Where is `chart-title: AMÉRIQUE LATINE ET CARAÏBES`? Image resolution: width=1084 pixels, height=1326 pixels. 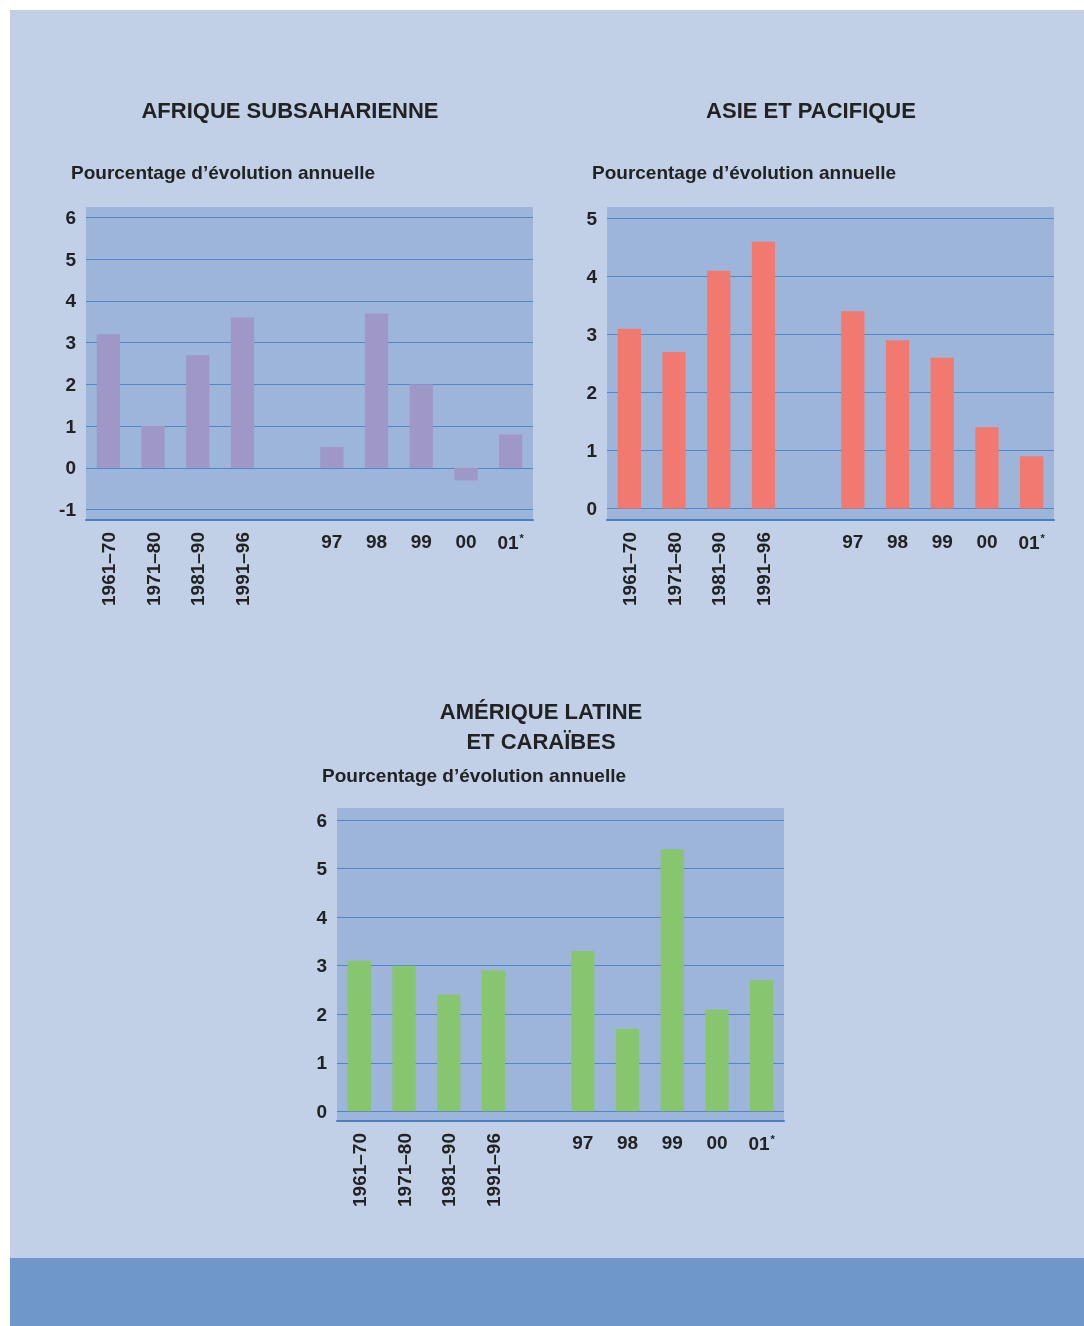
chart-title: AMÉRIQUE LATINE ET CARAÏBES is located at coordinates (541, 726).